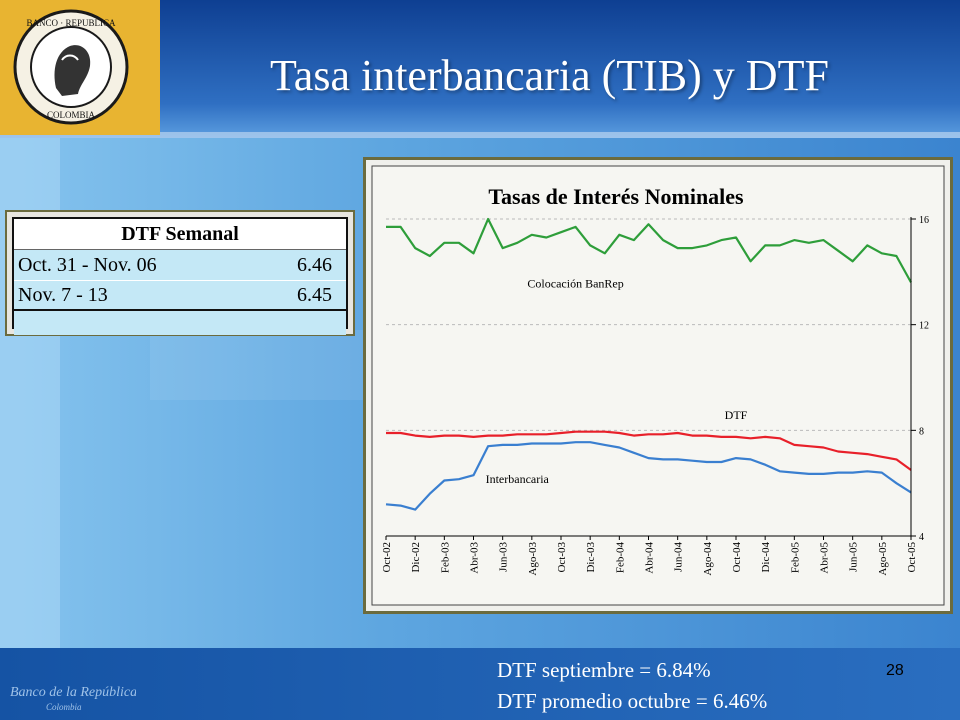  I want to click on series-label: Colocación BanRep, so click(575, 283).